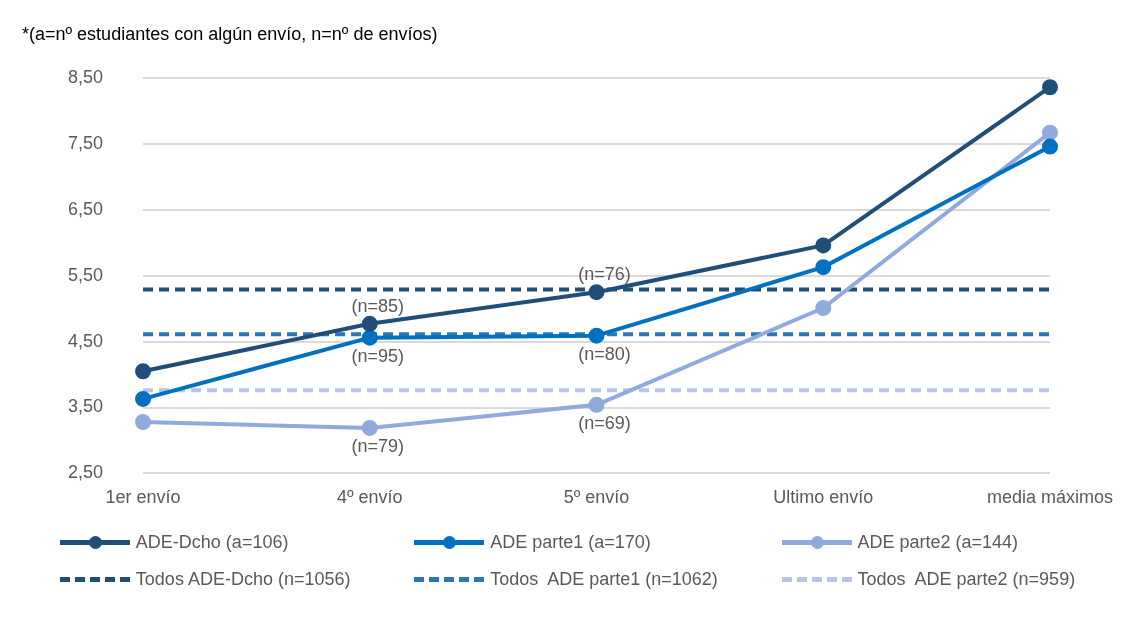  Describe the element at coordinates (604, 274) in the screenshot. I see `annotation: (n=76)` at that location.